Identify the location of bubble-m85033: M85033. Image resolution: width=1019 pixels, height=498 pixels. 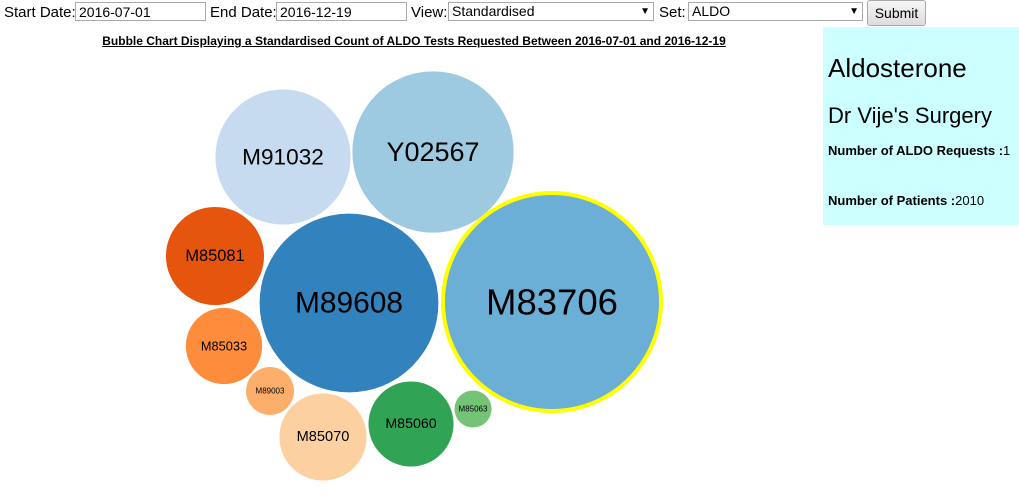
(224, 346).